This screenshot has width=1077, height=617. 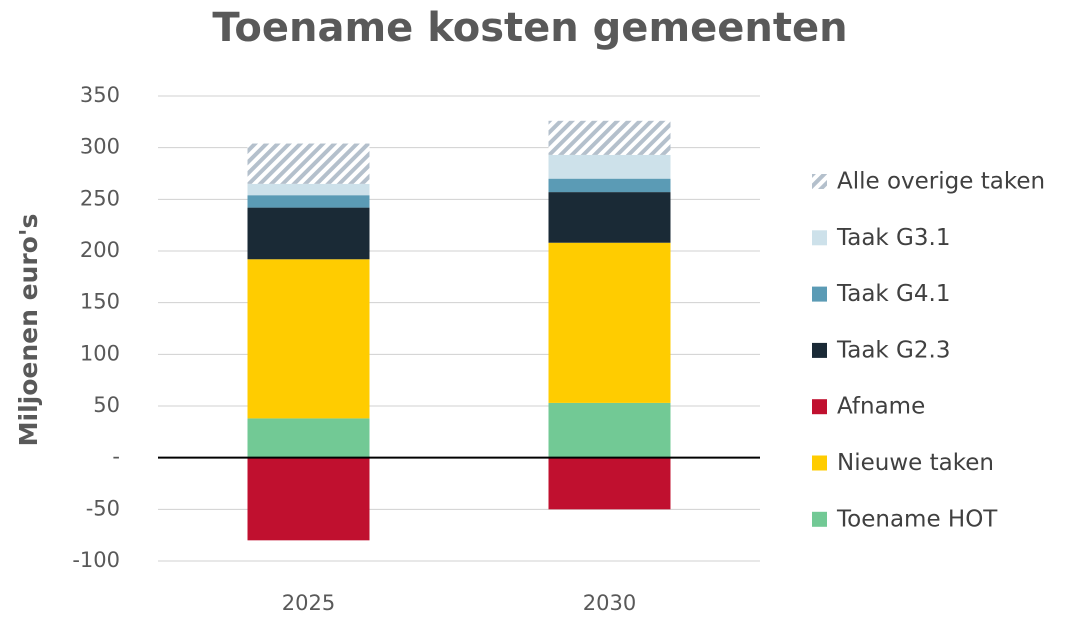 What do you see at coordinates (100, 198) in the screenshot?
I see `y-tick-label: 250` at bounding box center [100, 198].